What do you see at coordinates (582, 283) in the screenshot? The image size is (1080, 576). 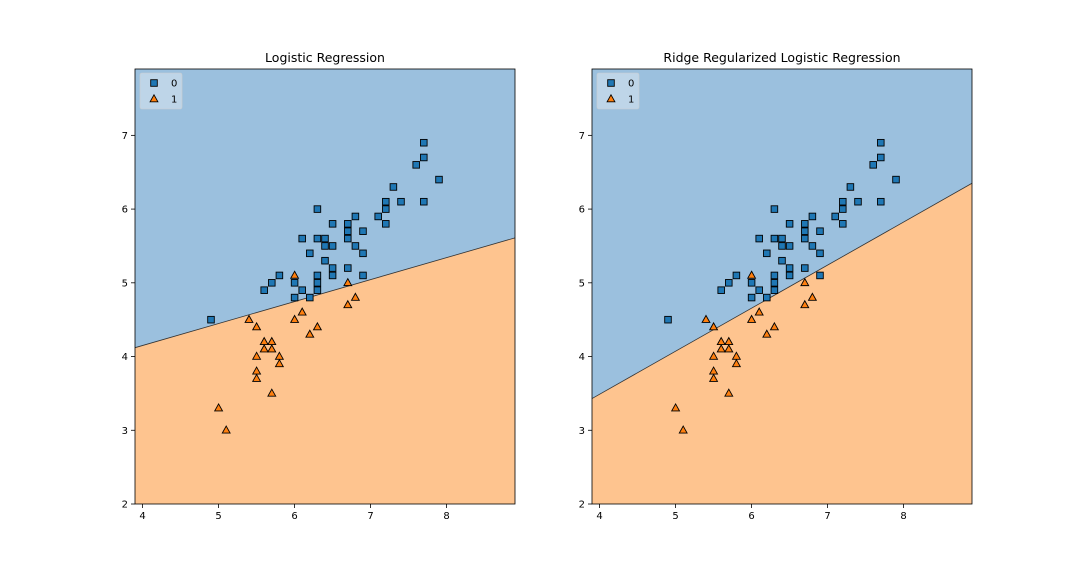 I see `y-tick-label: 5` at bounding box center [582, 283].